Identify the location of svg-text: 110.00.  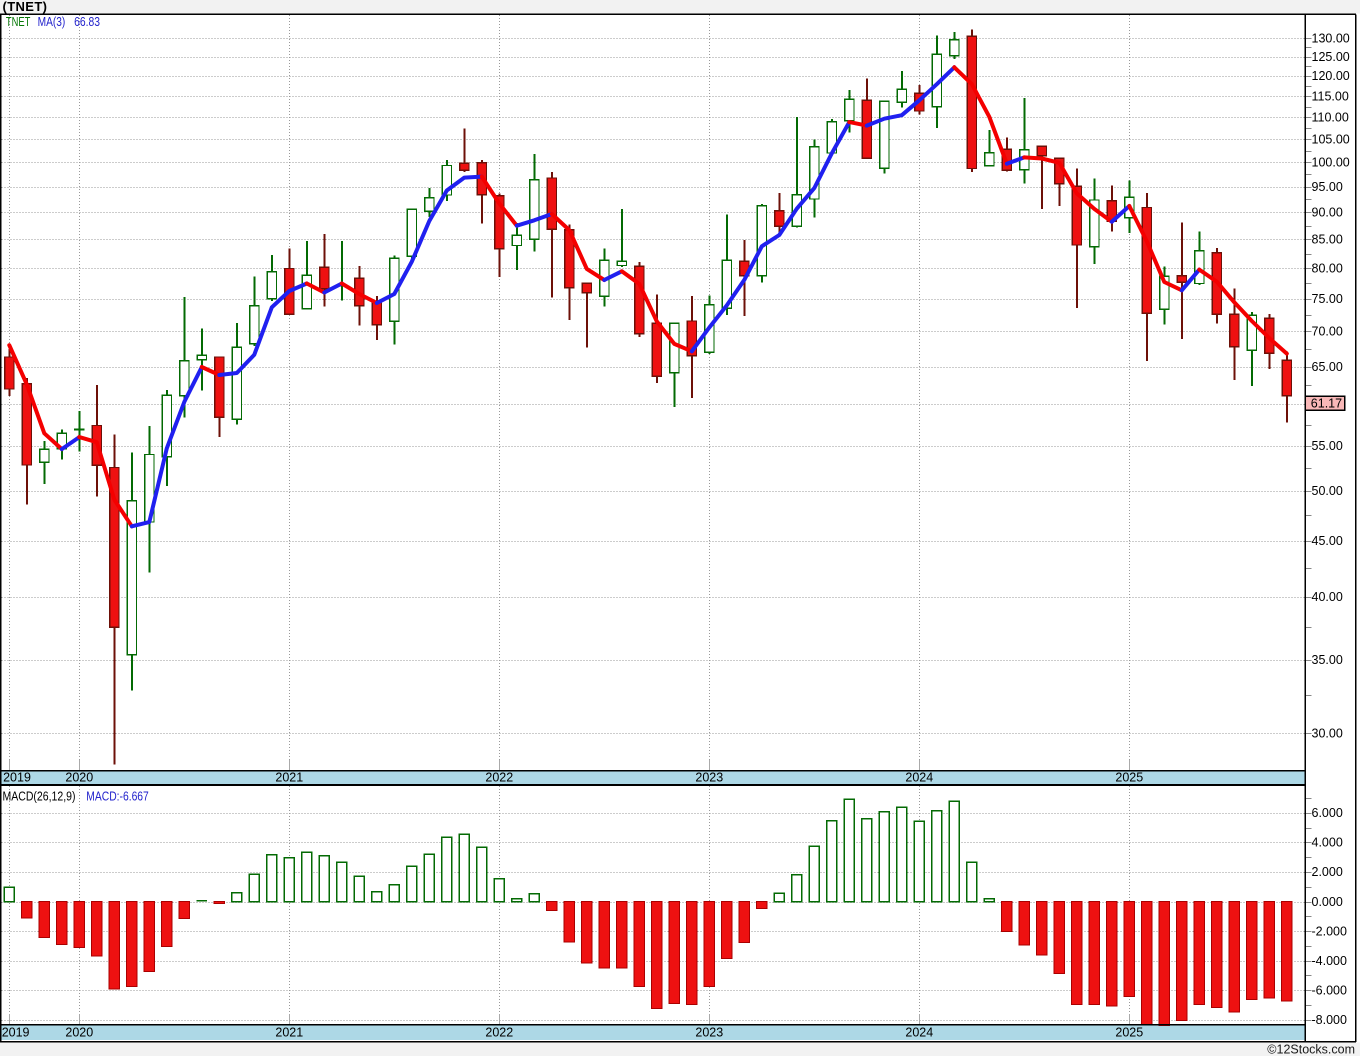
(1330, 118).